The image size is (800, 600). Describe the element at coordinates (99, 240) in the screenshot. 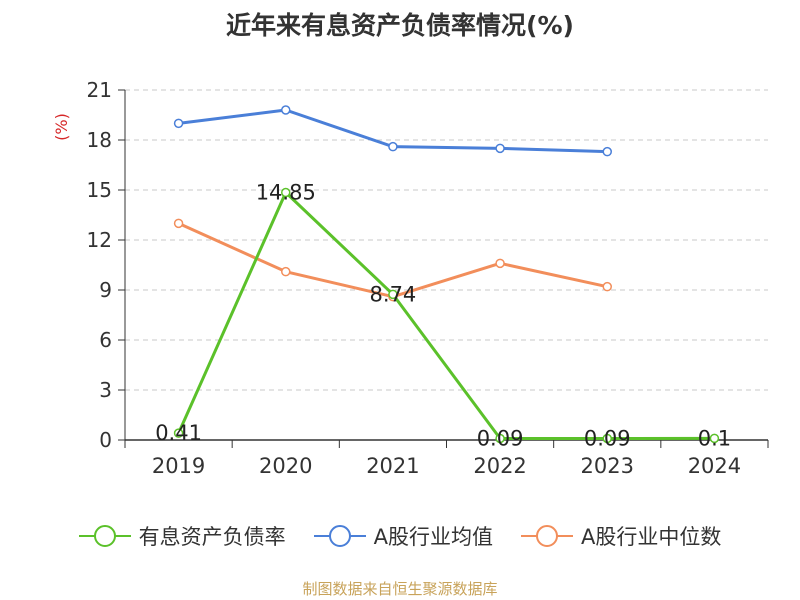

I see `y-tick-label: 12` at that location.